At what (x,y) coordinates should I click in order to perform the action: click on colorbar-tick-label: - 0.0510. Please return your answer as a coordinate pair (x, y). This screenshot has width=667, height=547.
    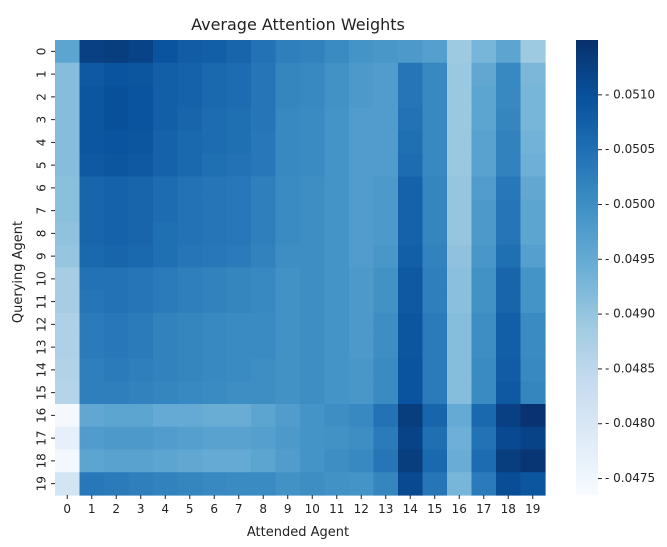
    Looking at the image, I should click on (630, 94).